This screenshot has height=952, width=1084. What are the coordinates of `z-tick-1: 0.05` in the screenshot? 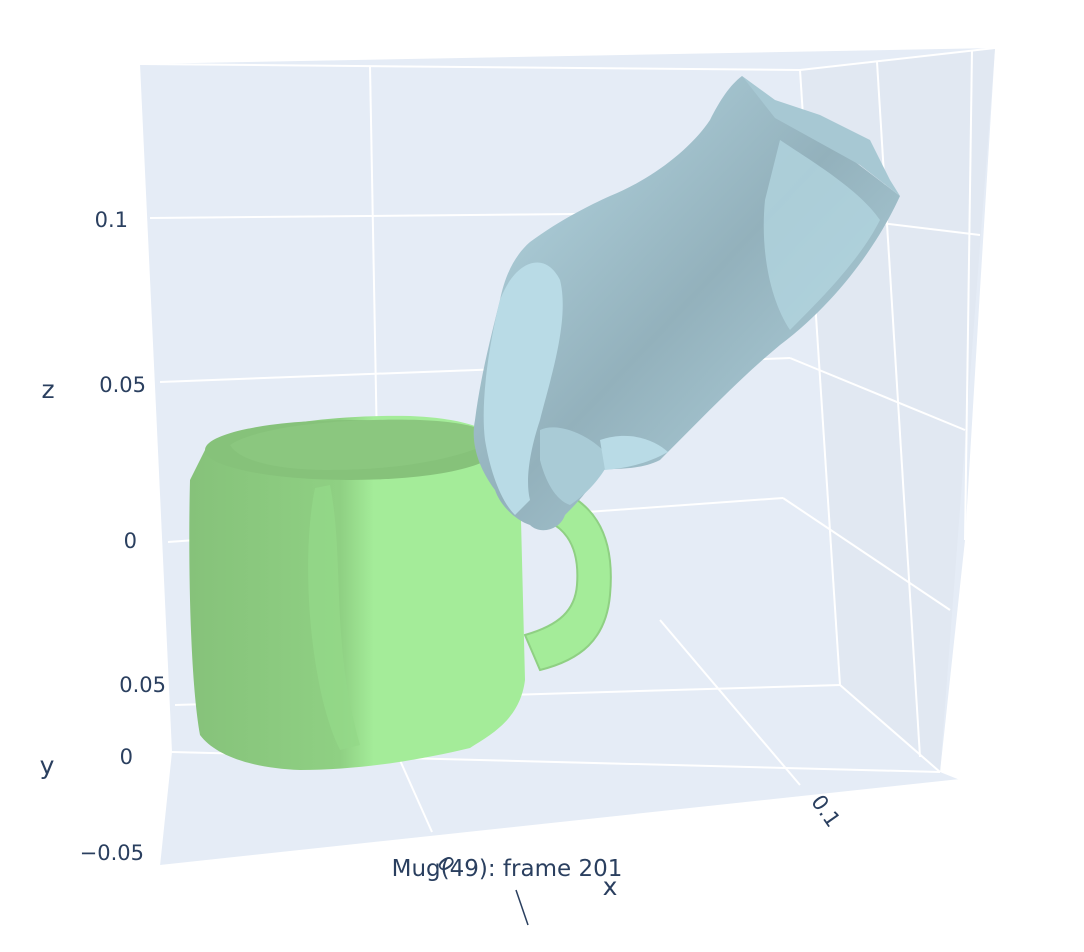 It's located at (122, 385).